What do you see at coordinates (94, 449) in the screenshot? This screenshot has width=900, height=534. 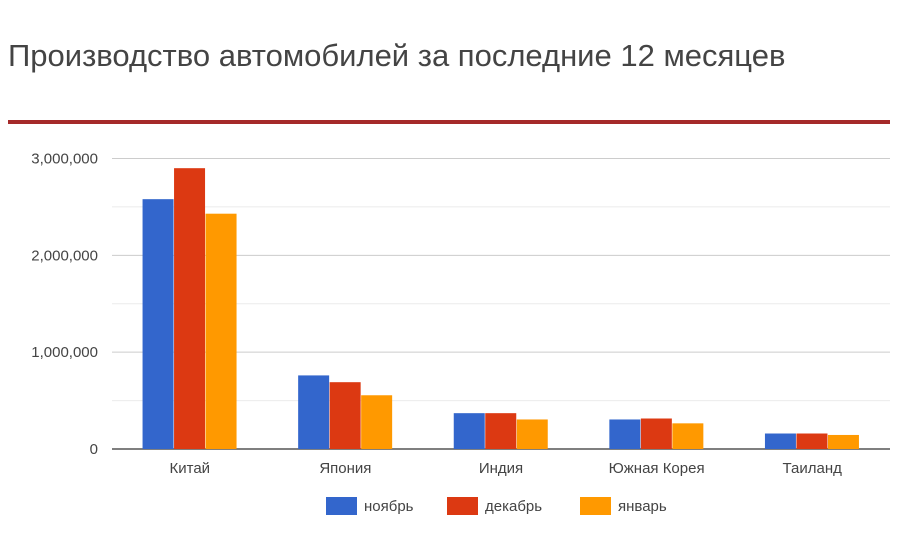 I see `y-tick-label: 0` at bounding box center [94, 449].